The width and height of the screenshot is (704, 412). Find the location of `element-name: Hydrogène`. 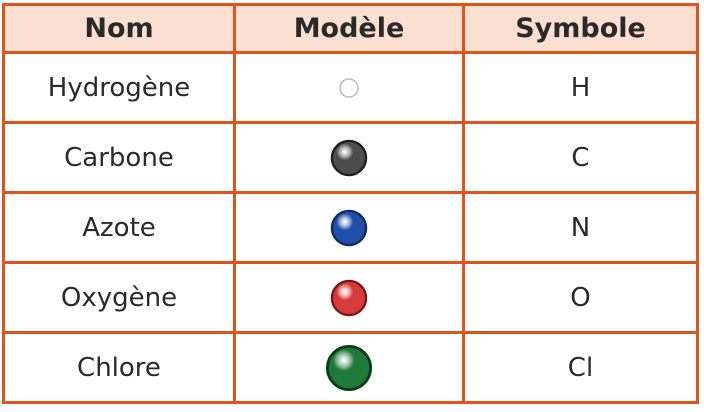

element-name: Hydrogène is located at coordinates (119, 87).